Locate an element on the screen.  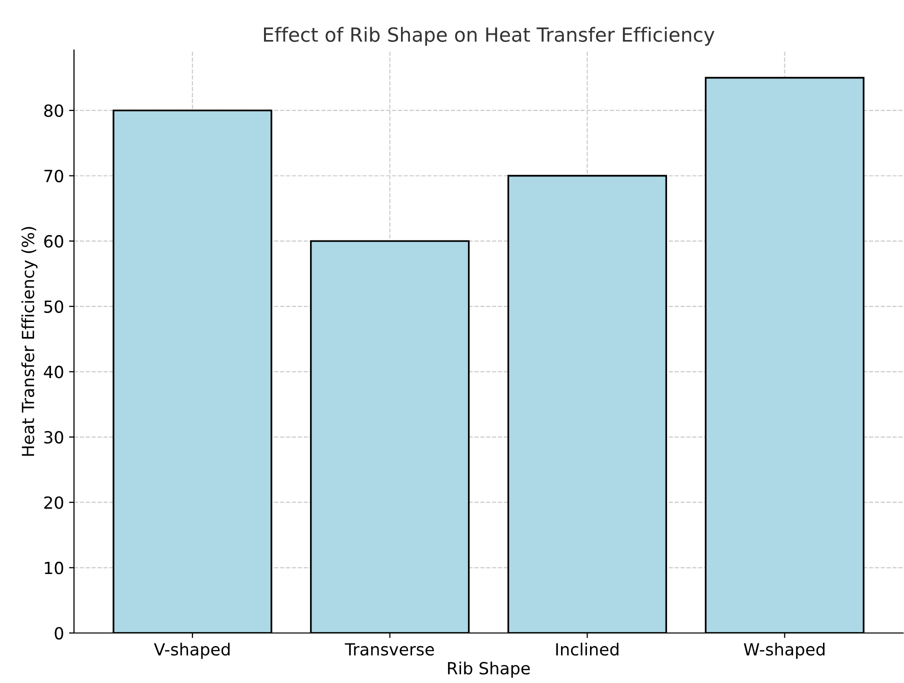
y-tick-label: 40 is located at coordinates (54, 372).